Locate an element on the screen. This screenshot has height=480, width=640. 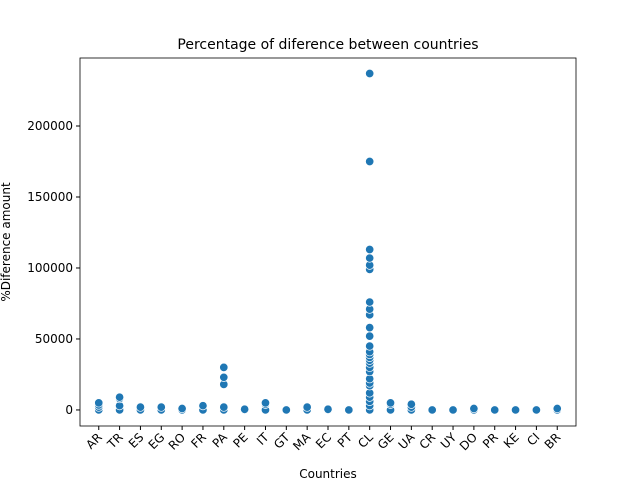
x-tick-label: PR is located at coordinates (490, 440).